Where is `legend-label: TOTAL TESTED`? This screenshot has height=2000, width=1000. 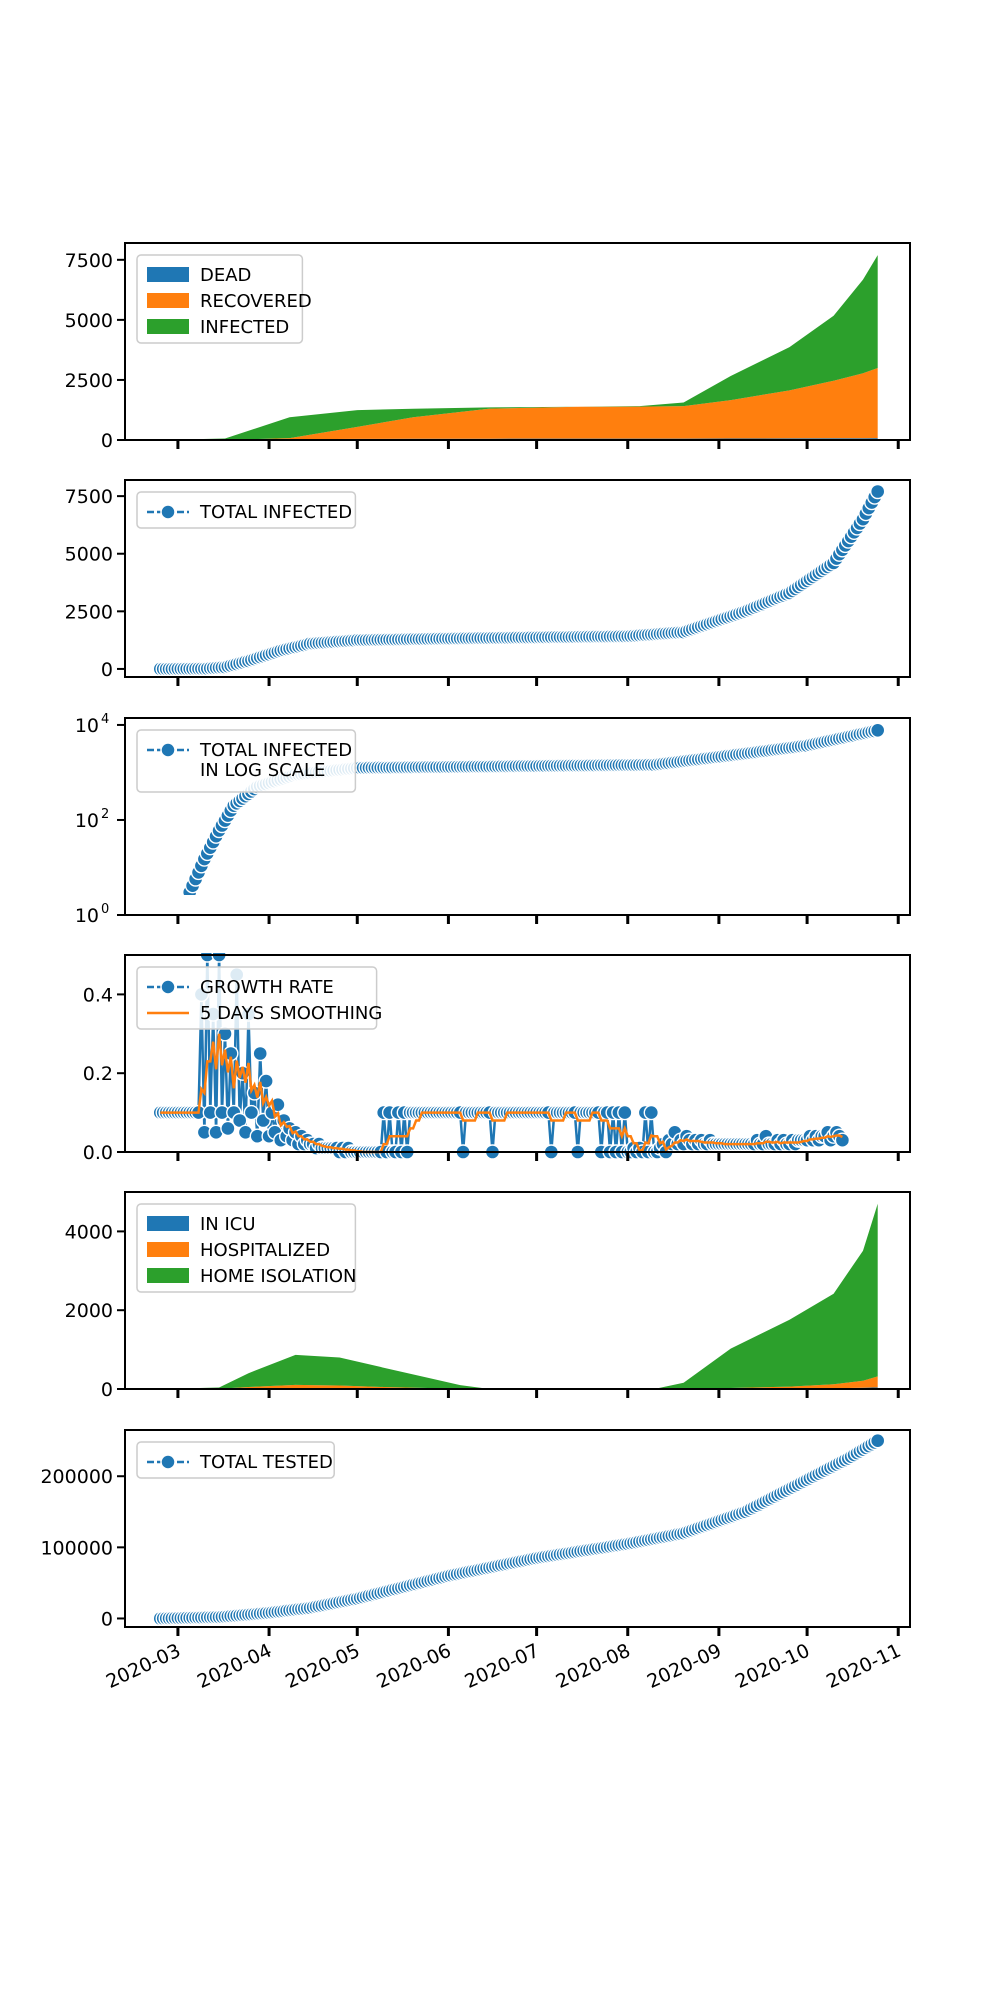
legend-label: TOTAL TESTED is located at coordinates (266, 1462).